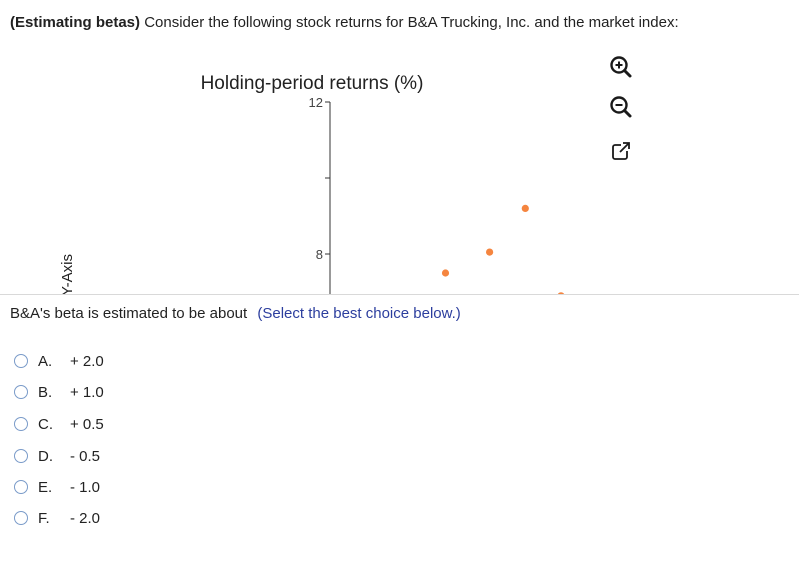  Describe the element at coordinates (59, 424) in the screenshot. I see `option-c: C. + 0.5` at that location.